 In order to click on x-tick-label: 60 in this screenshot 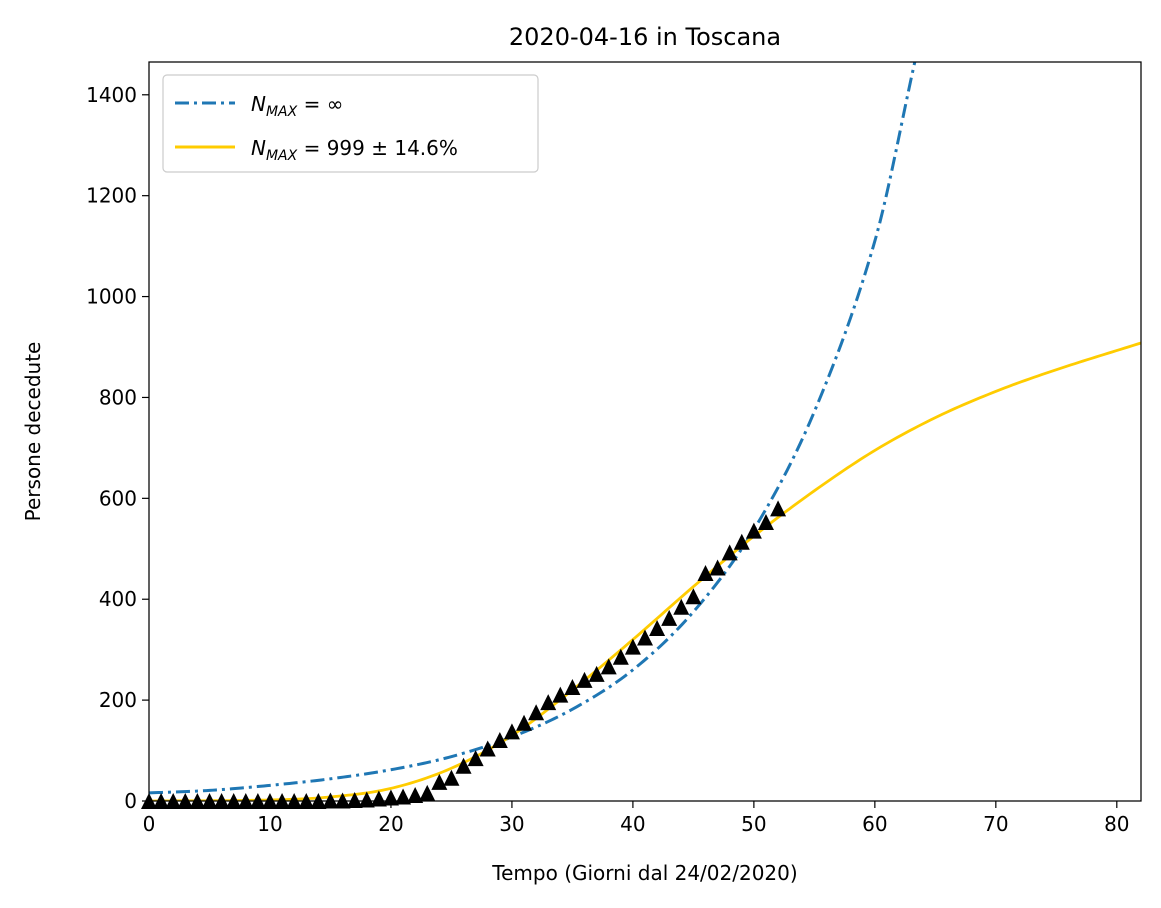, I will do `click(874, 824)`.